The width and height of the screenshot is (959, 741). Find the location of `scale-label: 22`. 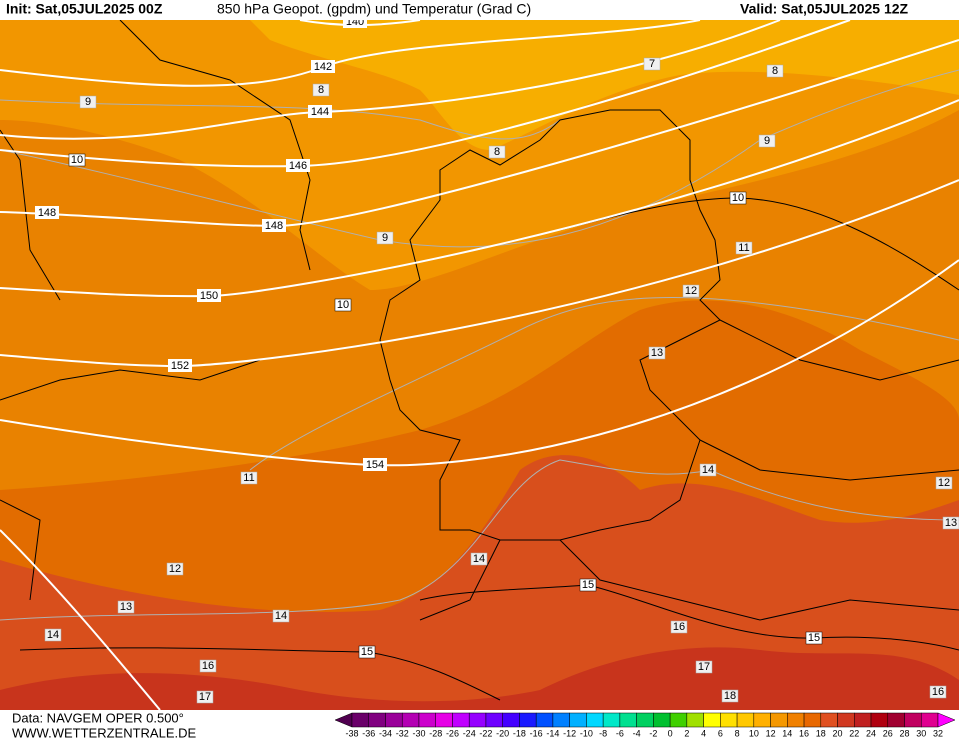

scale-label: 22 is located at coordinates (854, 733).